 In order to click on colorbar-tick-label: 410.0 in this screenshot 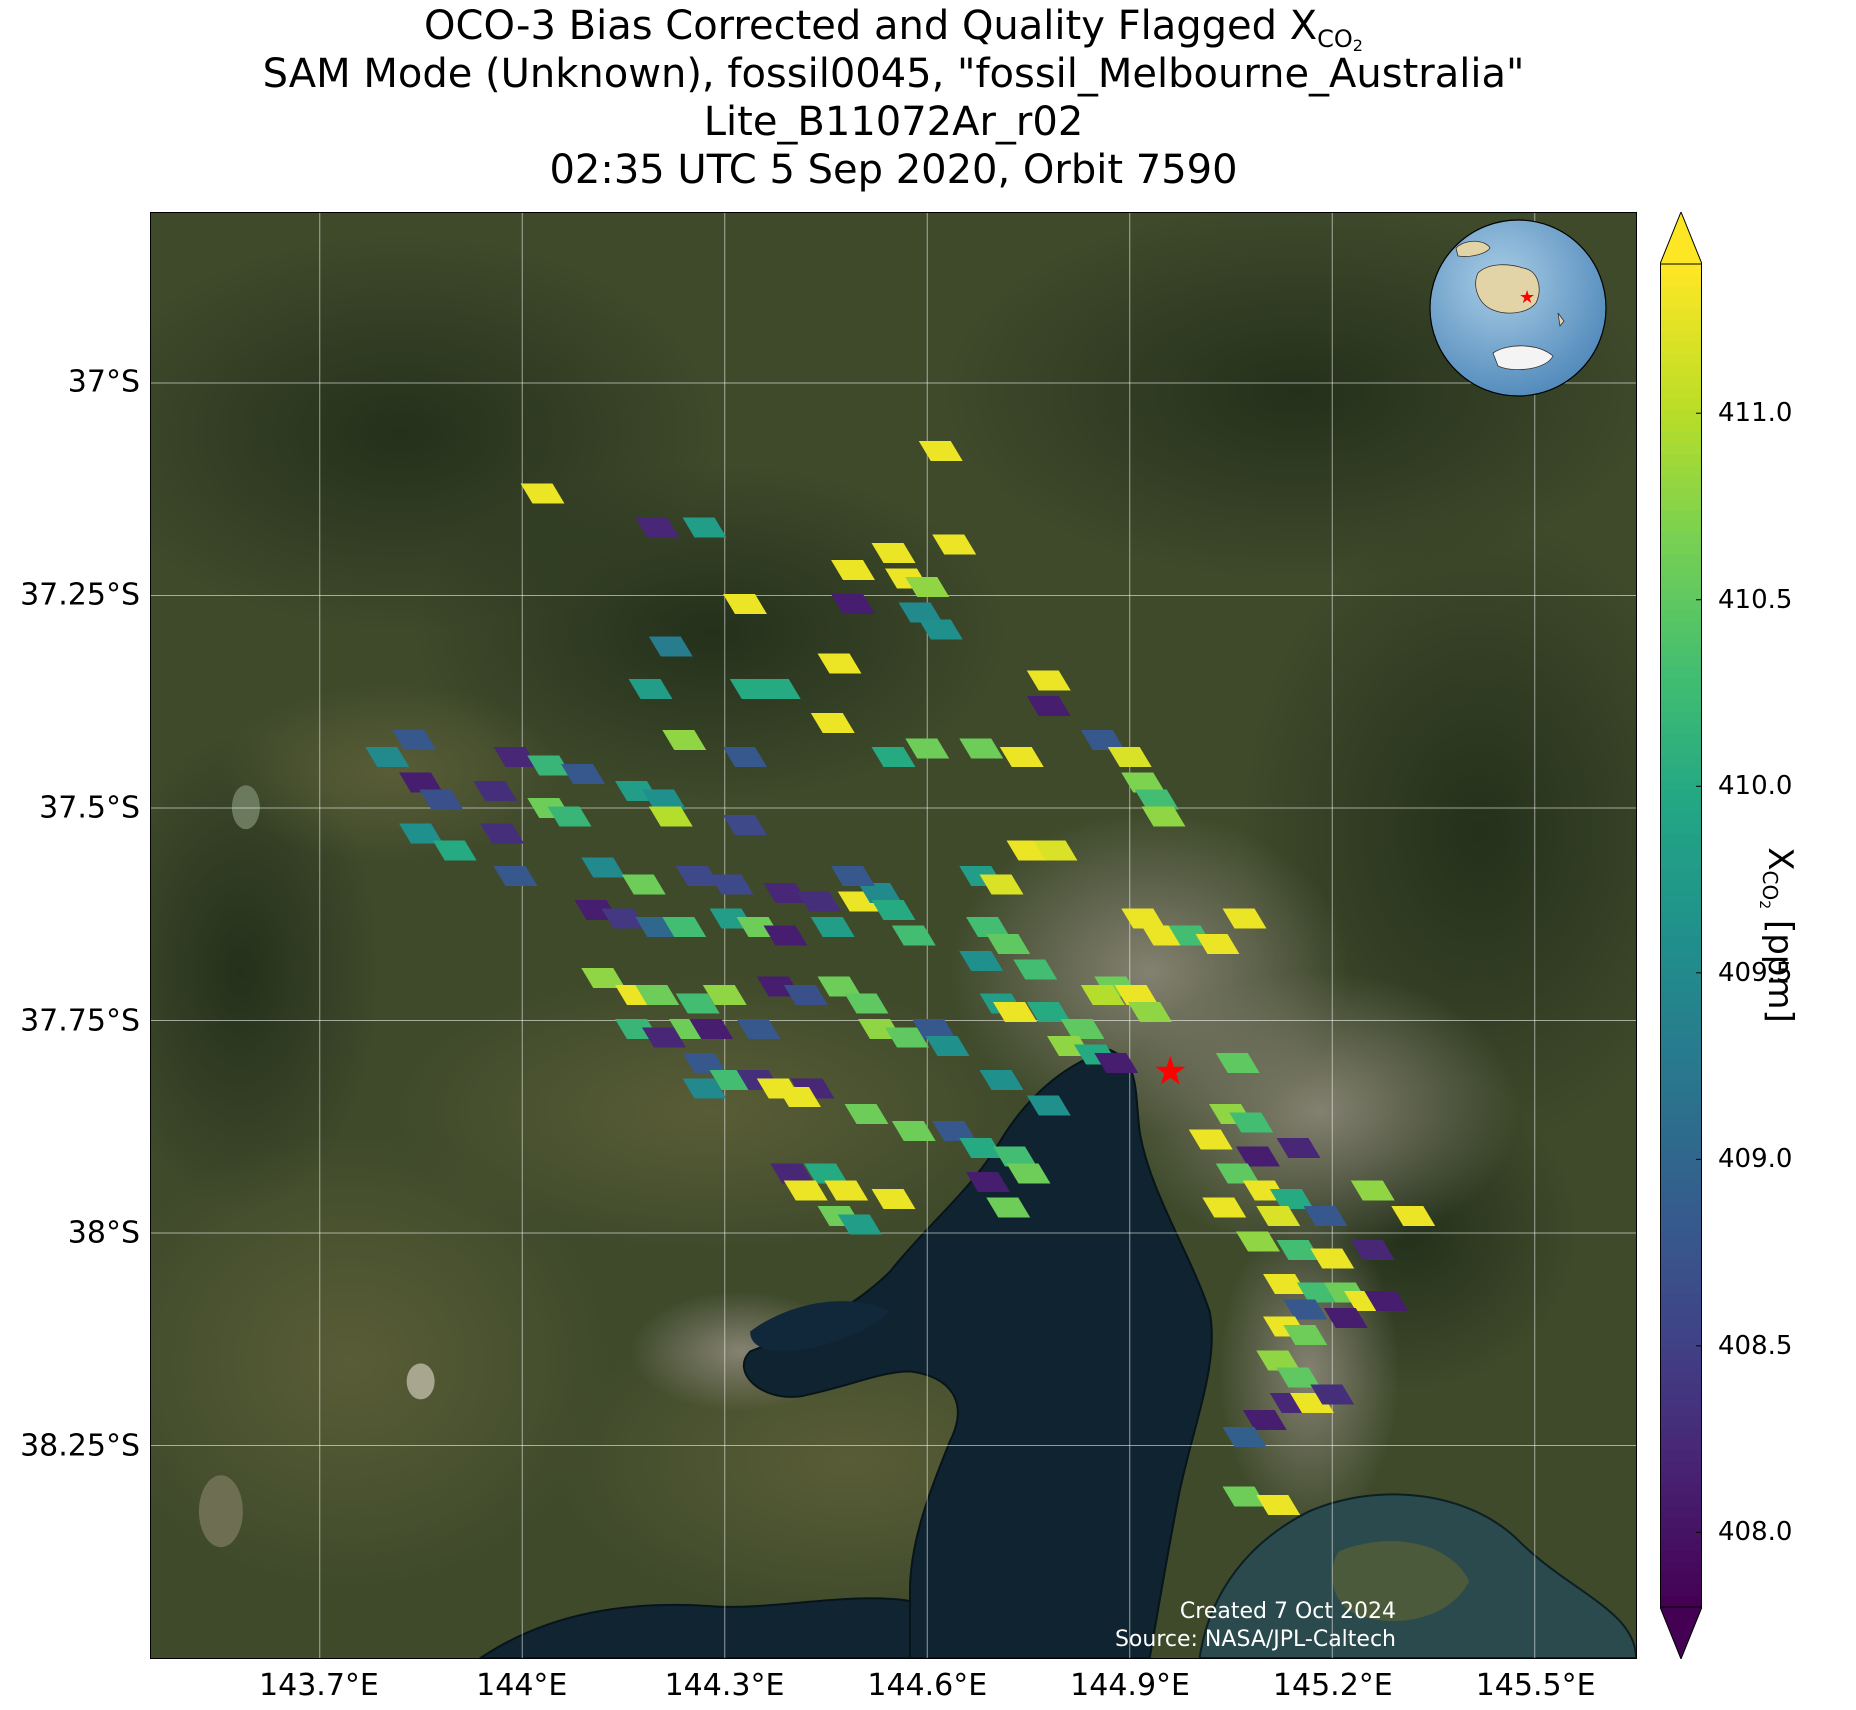, I will do `click(1755, 786)`.